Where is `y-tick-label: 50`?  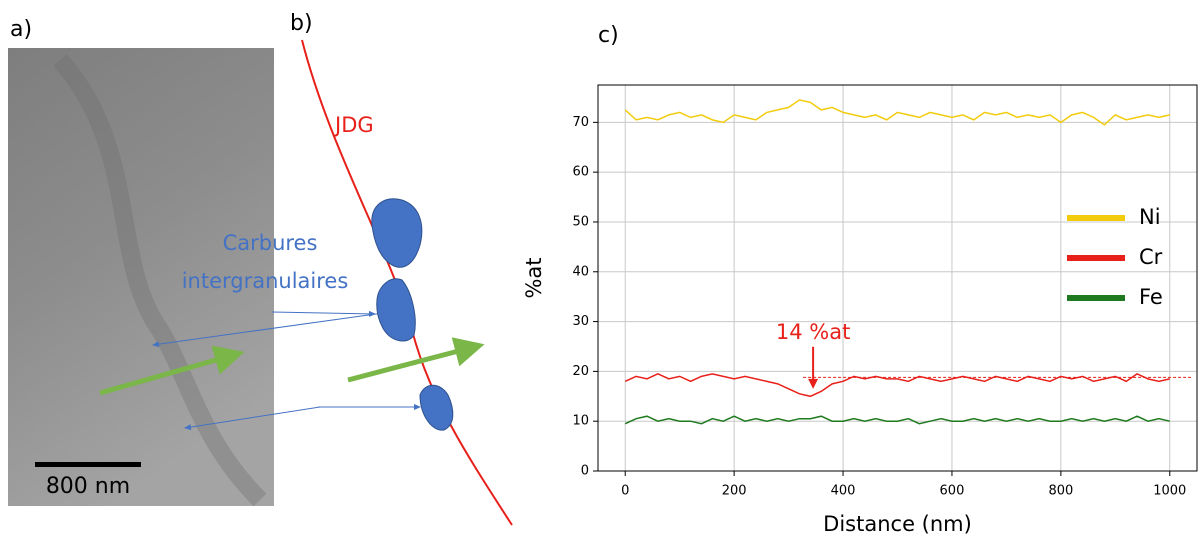
y-tick-label: 50 is located at coordinates (580, 221).